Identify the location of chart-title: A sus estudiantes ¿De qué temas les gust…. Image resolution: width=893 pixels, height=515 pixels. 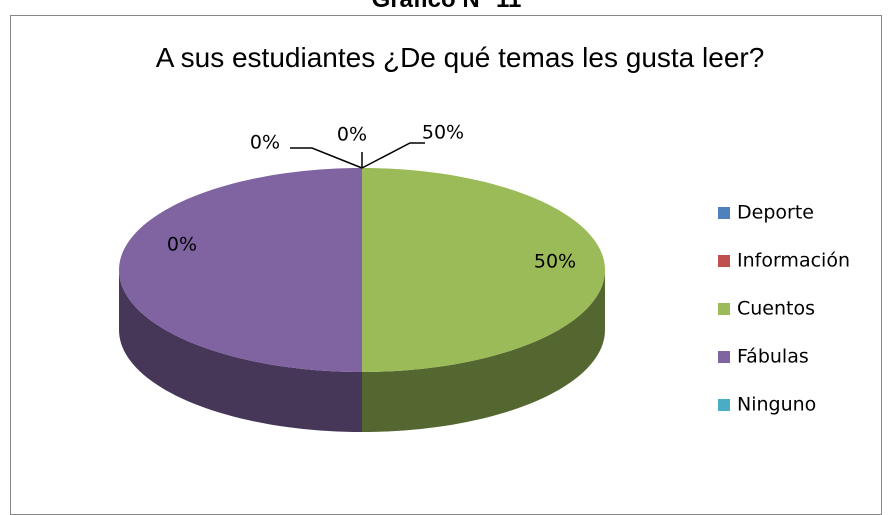
(460, 57).